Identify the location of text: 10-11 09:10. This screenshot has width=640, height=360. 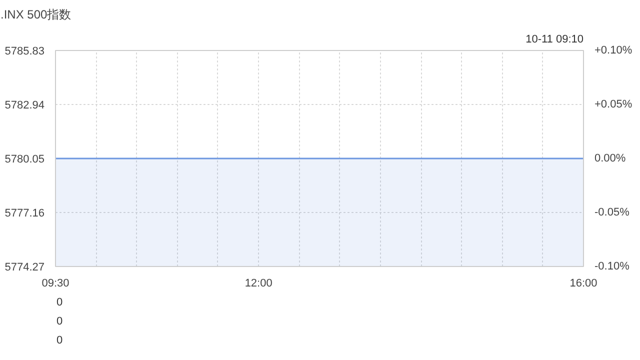
(555, 40).